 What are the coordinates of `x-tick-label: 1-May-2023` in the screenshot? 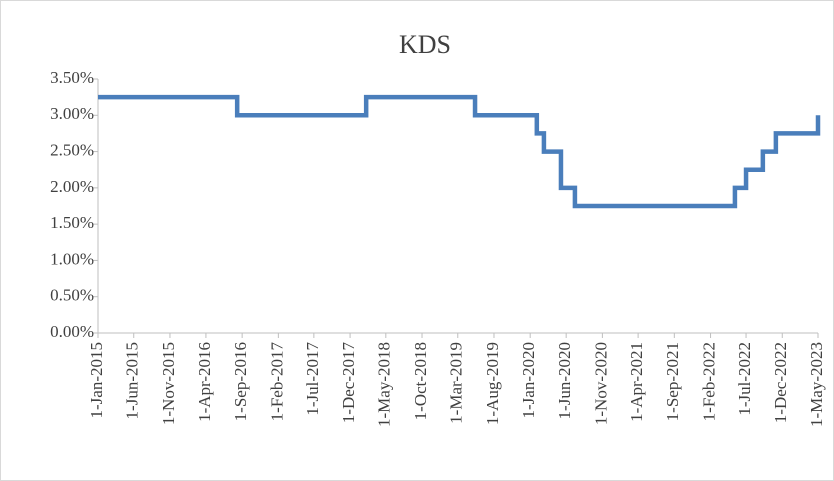 It's located at (816, 384).